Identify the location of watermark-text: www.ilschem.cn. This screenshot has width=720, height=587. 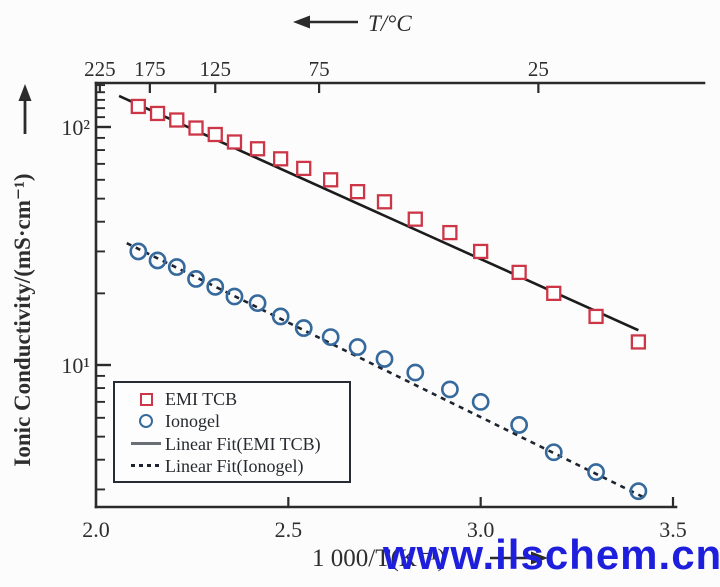
(551, 554).